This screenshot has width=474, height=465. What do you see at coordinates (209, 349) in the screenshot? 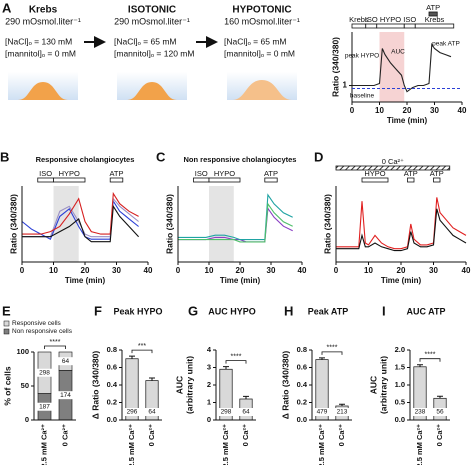
I see `y-tick-label: 4` at bounding box center [209, 349].